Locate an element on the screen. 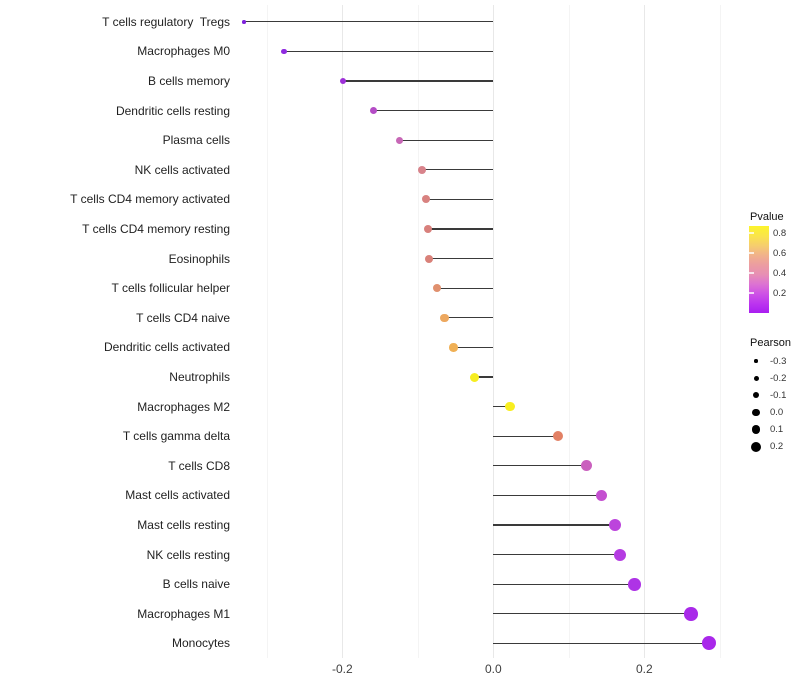 The height and width of the screenshot is (700, 800). pearson-size-label: -0.2 is located at coordinates (778, 378).